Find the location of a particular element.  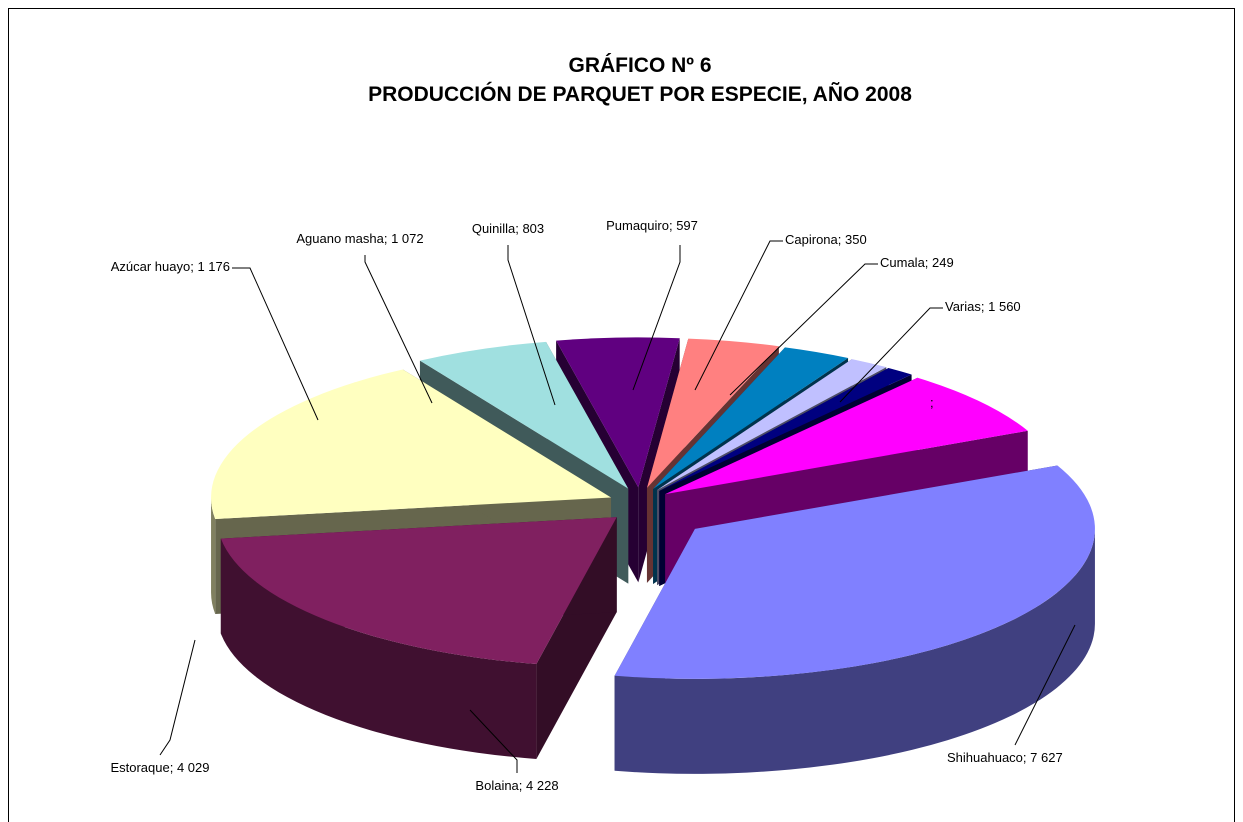

data-label: Pumaquiro; 597 is located at coordinates (652, 225).